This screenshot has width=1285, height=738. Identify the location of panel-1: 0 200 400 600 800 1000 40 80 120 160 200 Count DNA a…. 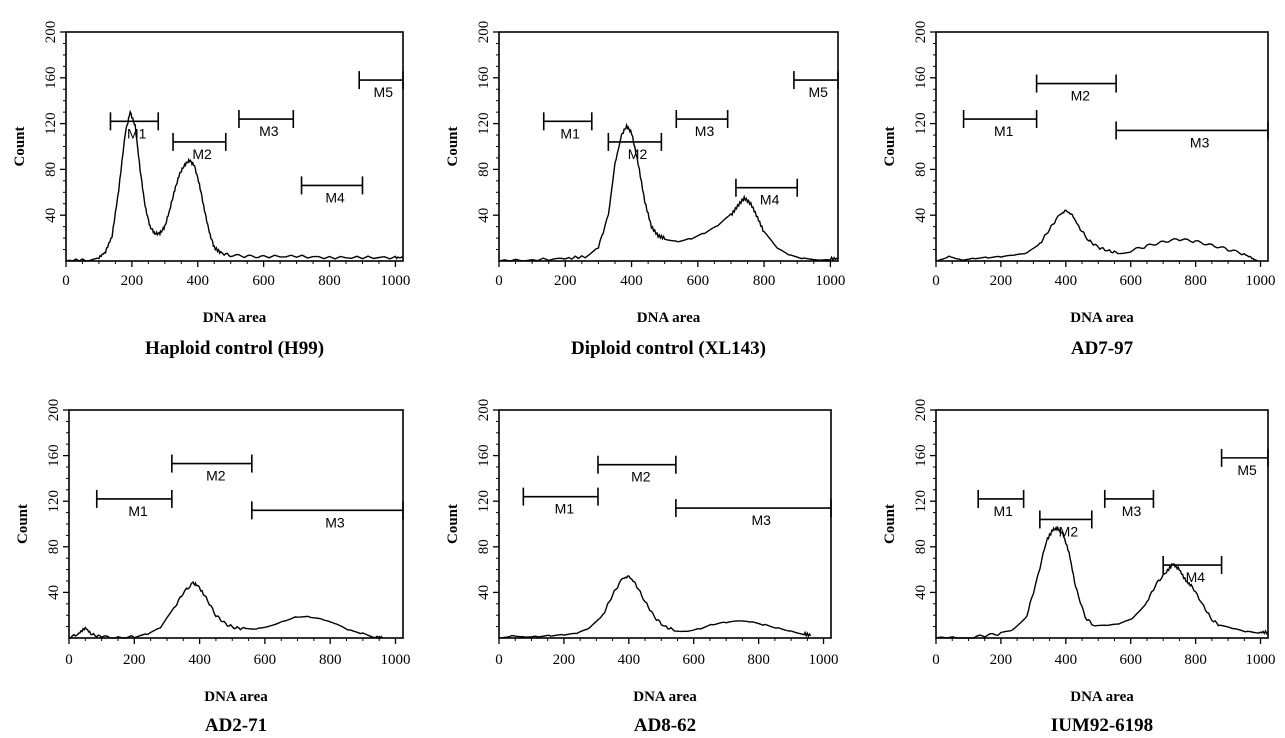
(211, 190).